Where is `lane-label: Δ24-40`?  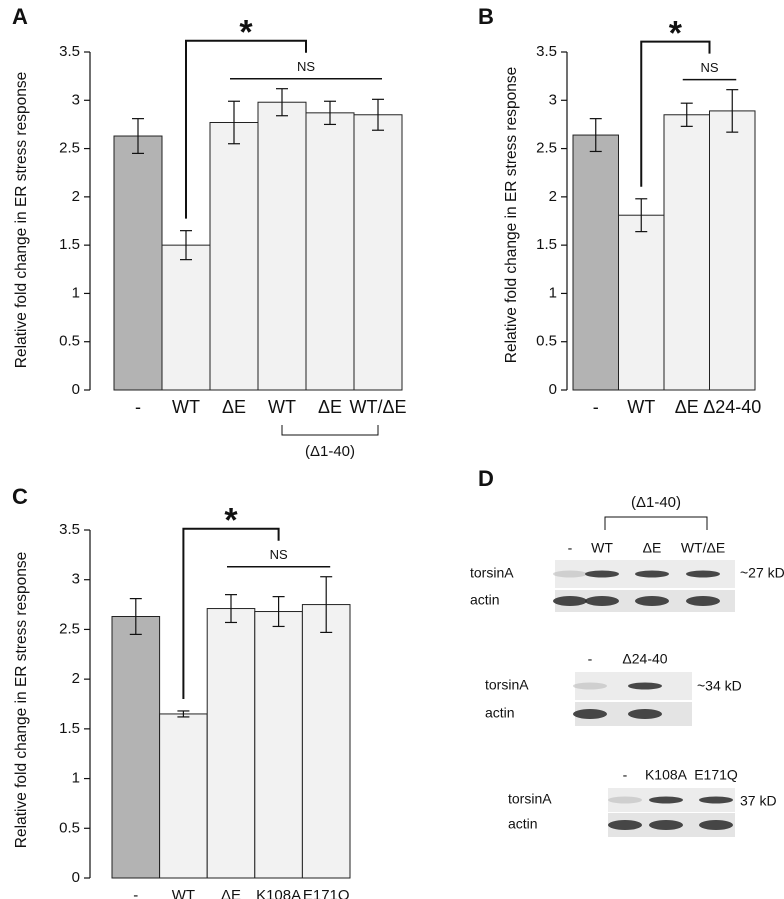
lane-label: Δ24-40 is located at coordinates (644, 659).